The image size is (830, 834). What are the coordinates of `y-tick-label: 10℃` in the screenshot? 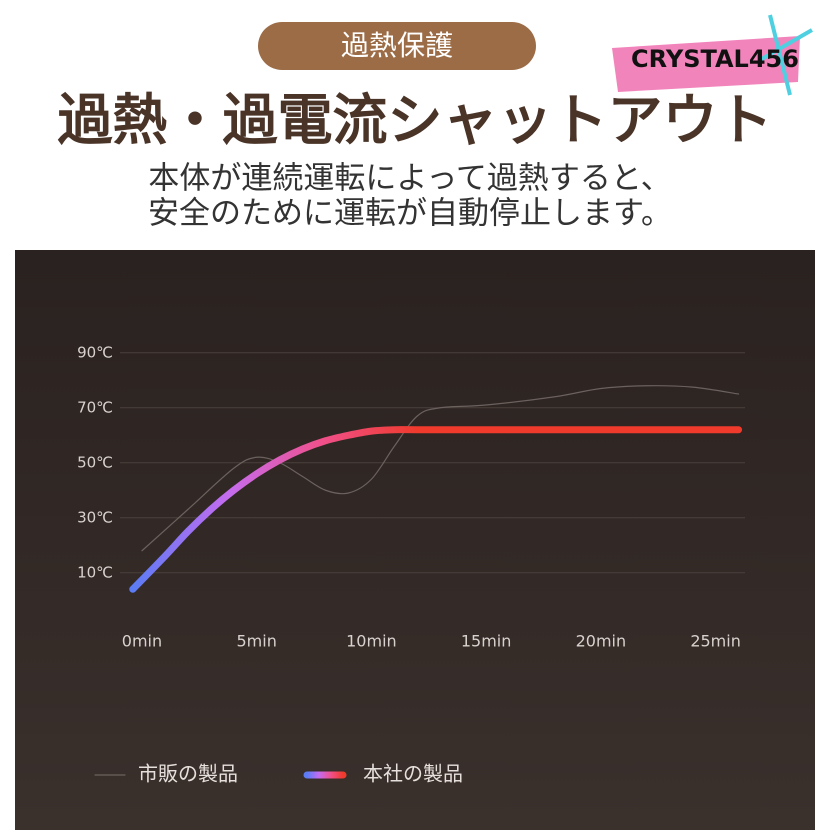 It's located at (95, 572).